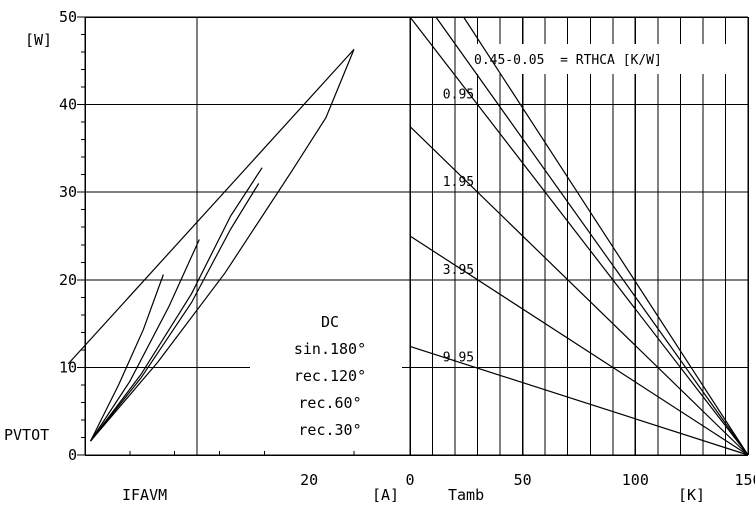 Image resolution: width=755 pixels, height=509 pixels. I want to click on legend-background, so click(326, 377).